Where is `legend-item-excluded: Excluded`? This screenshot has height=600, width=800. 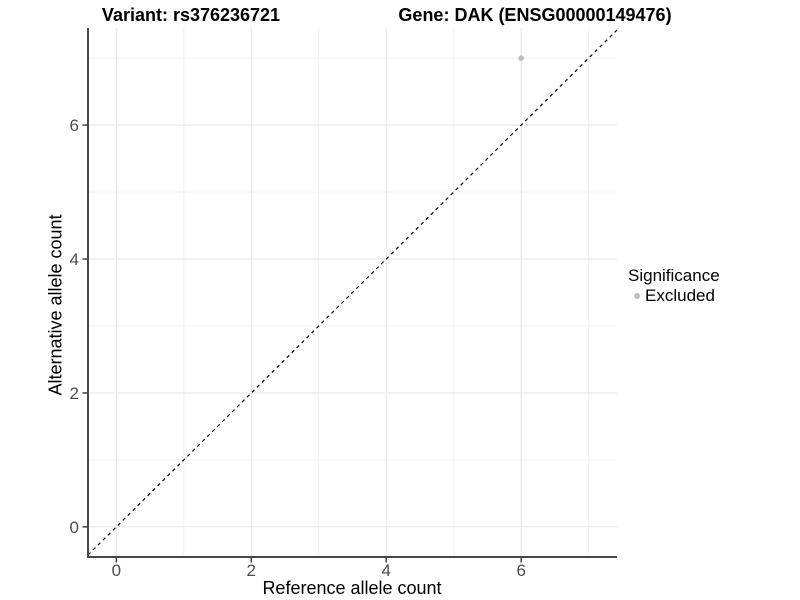 legend-item-excluded: Excluded is located at coordinates (713, 296).